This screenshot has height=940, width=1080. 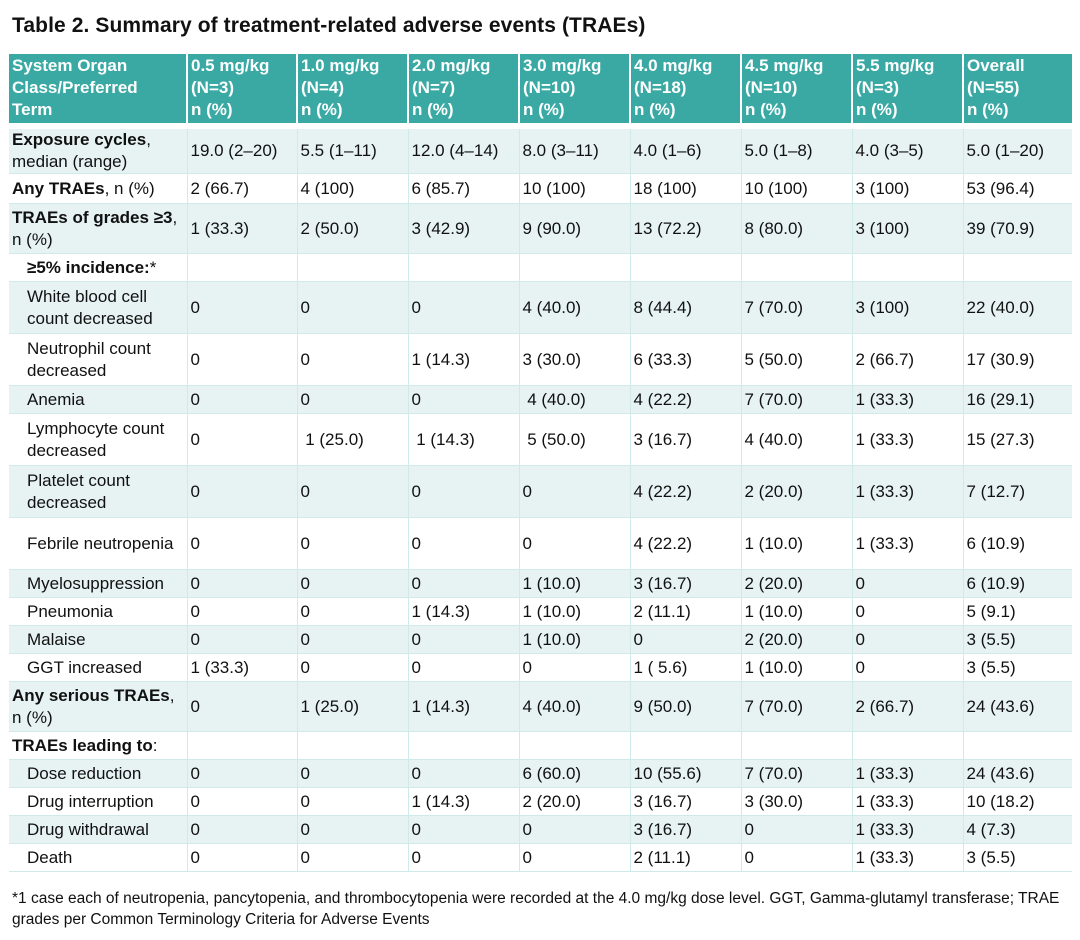 I want to click on row-label: Anemia, so click(x=98, y=399).